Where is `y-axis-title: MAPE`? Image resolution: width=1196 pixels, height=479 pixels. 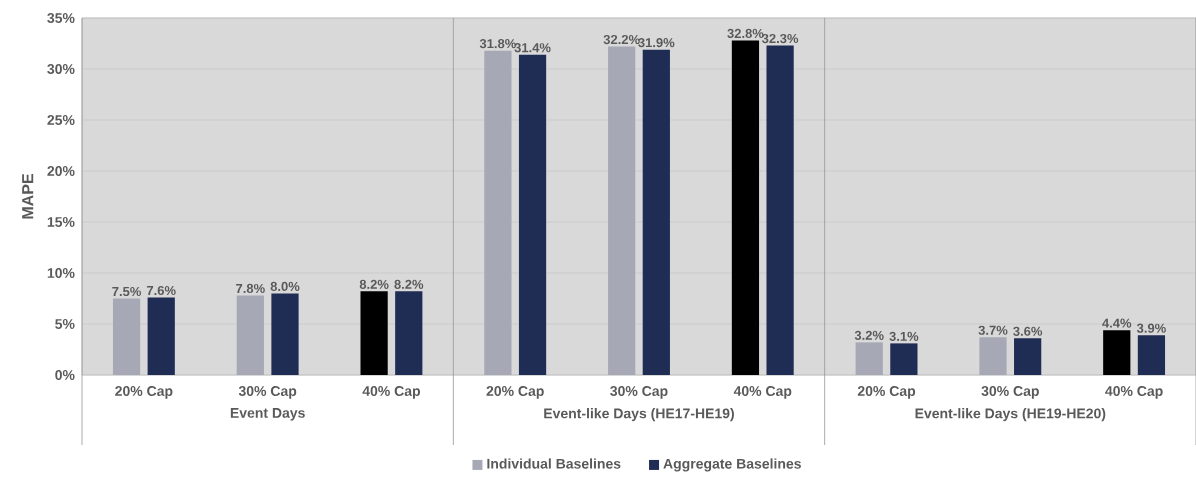
y-axis-title: MAPE is located at coordinates (28, 196).